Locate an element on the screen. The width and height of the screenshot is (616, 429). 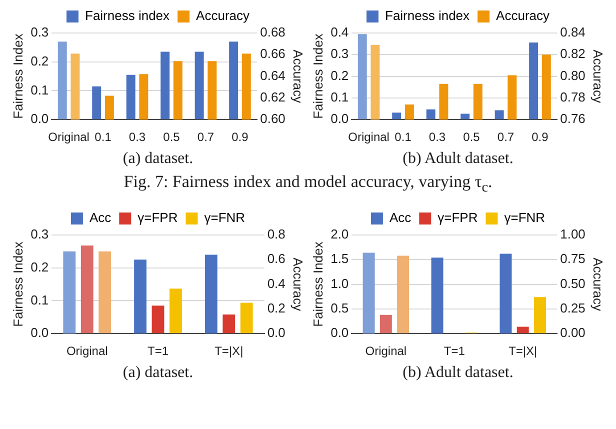
y2-tick-label: 0.62 is located at coordinates (273, 97).